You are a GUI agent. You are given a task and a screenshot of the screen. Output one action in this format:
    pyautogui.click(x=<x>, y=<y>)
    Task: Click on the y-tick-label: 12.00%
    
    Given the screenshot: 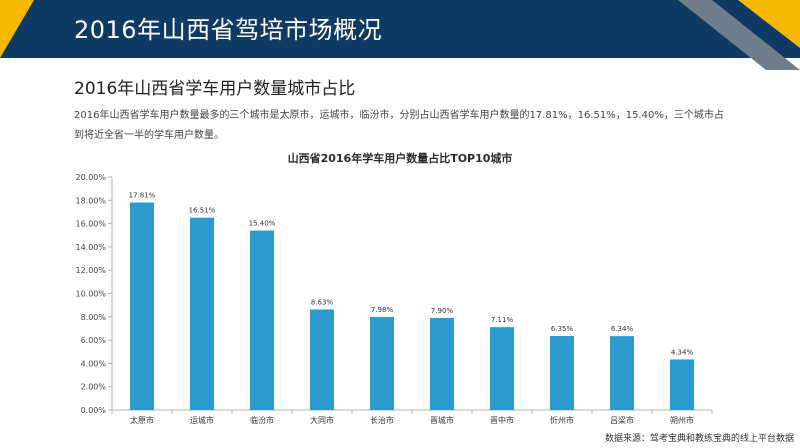 What is the action you would take?
    pyautogui.click(x=90, y=270)
    